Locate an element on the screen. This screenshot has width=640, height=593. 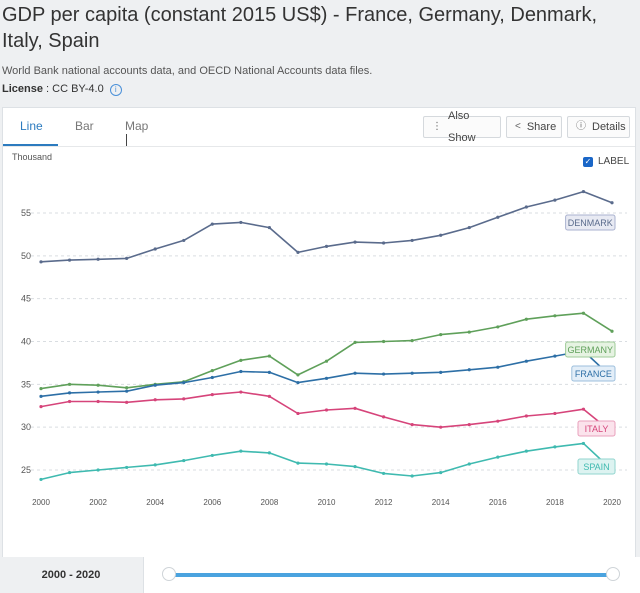
range-start-handle is located at coordinates (169, 574).